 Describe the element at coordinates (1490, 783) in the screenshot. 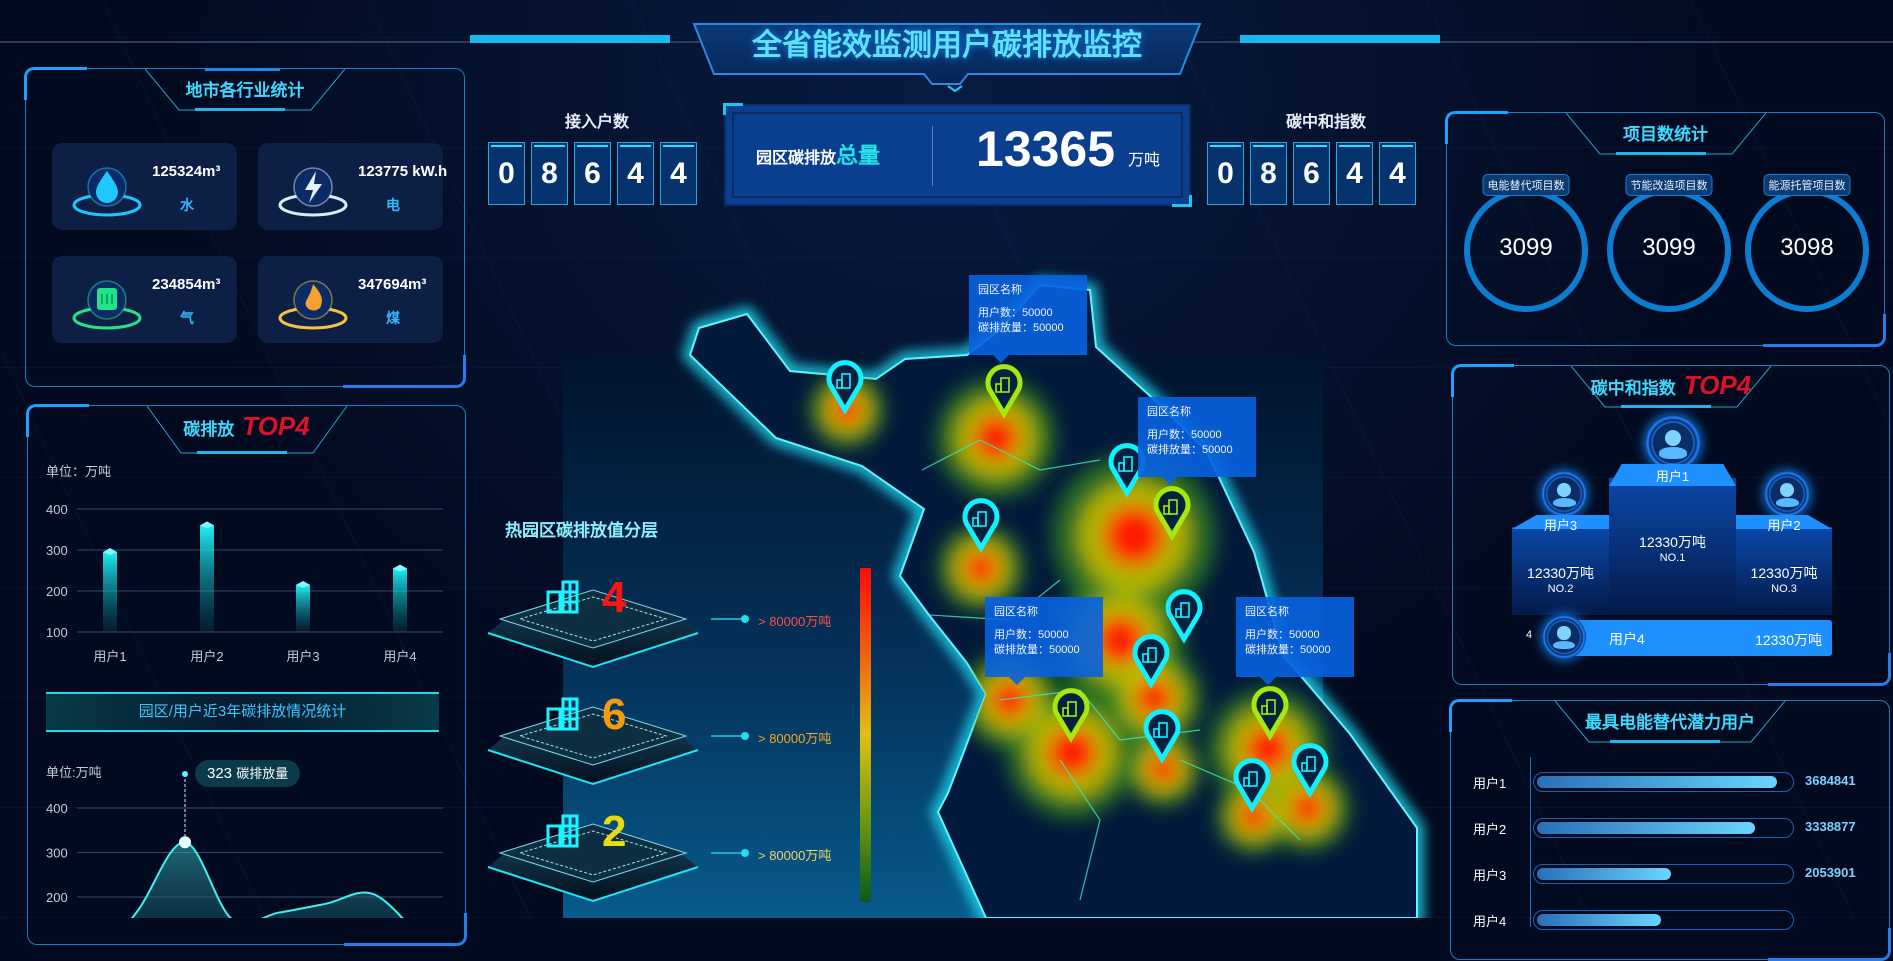

I see `potential-user-label: 用户1` at that location.